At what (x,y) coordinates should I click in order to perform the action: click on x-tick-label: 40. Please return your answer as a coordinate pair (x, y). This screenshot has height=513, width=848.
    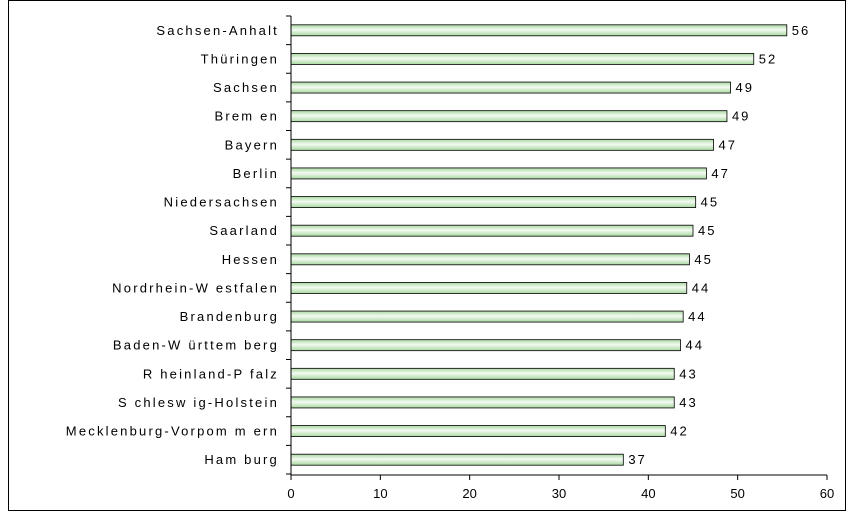
    Looking at the image, I should click on (648, 493).